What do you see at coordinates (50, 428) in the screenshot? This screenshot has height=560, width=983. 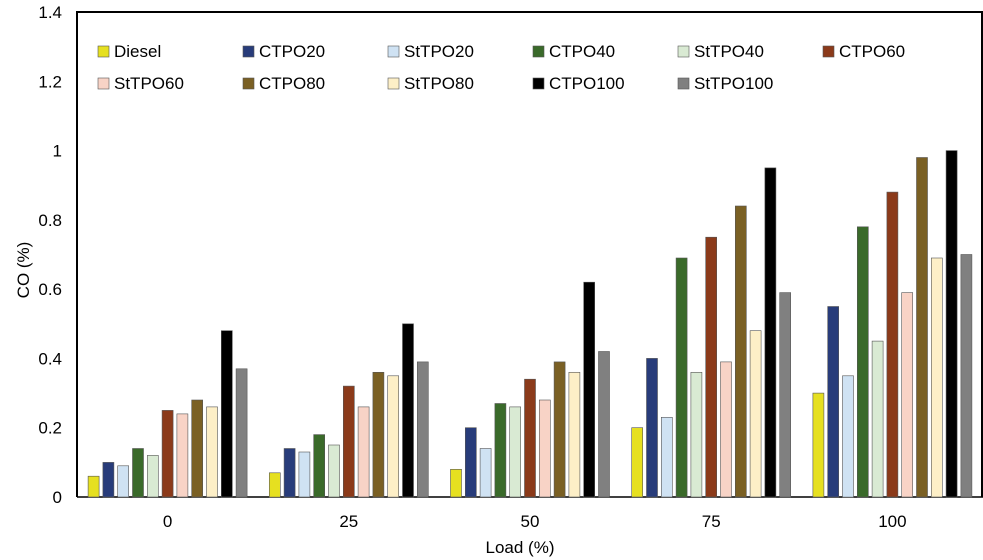 I see `y-tick-label: 0.2` at bounding box center [50, 428].